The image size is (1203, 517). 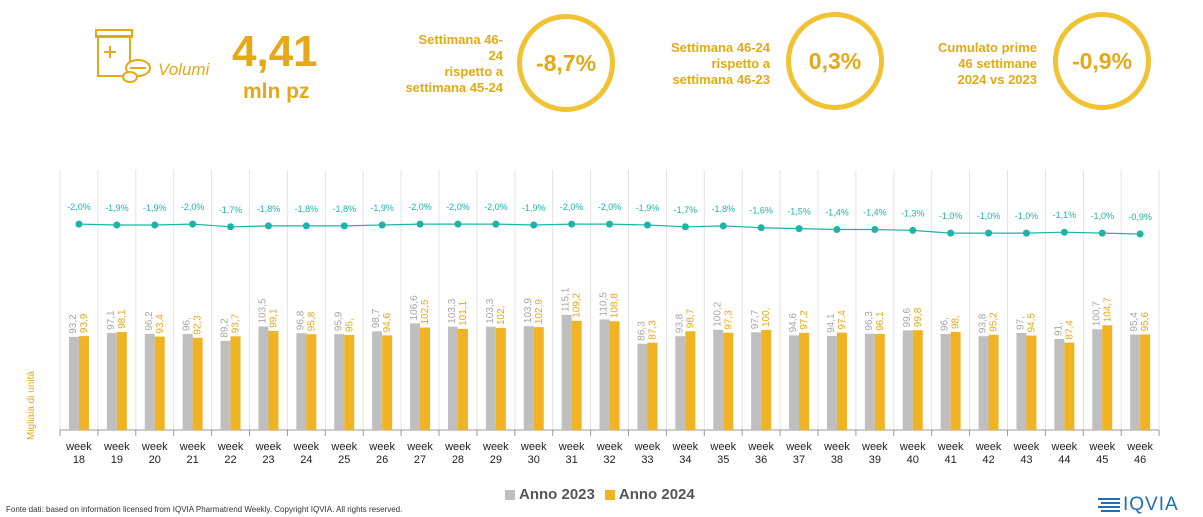 What do you see at coordinates (311, 321) in the screenshot?
I see `data-label-2024: 95,8` at bounding box center [311, 321].